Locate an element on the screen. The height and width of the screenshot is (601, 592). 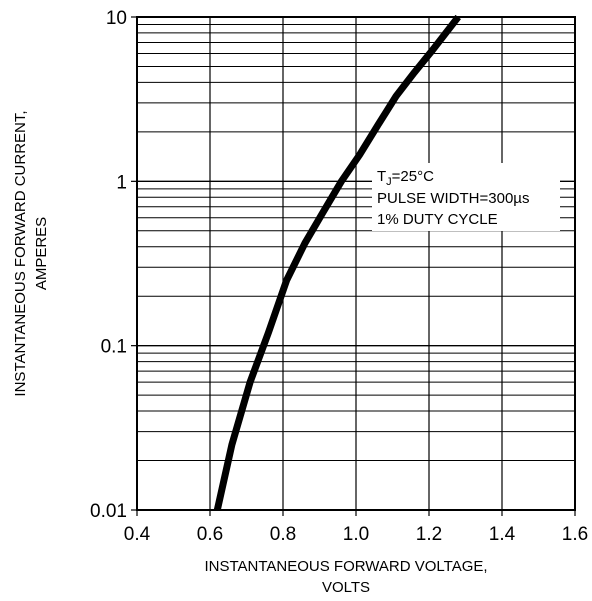
annotation-box: TJ=25°C PULSE WIDTH=300µs 1% DUTY CYCLE is located at coordinates (466, 197).